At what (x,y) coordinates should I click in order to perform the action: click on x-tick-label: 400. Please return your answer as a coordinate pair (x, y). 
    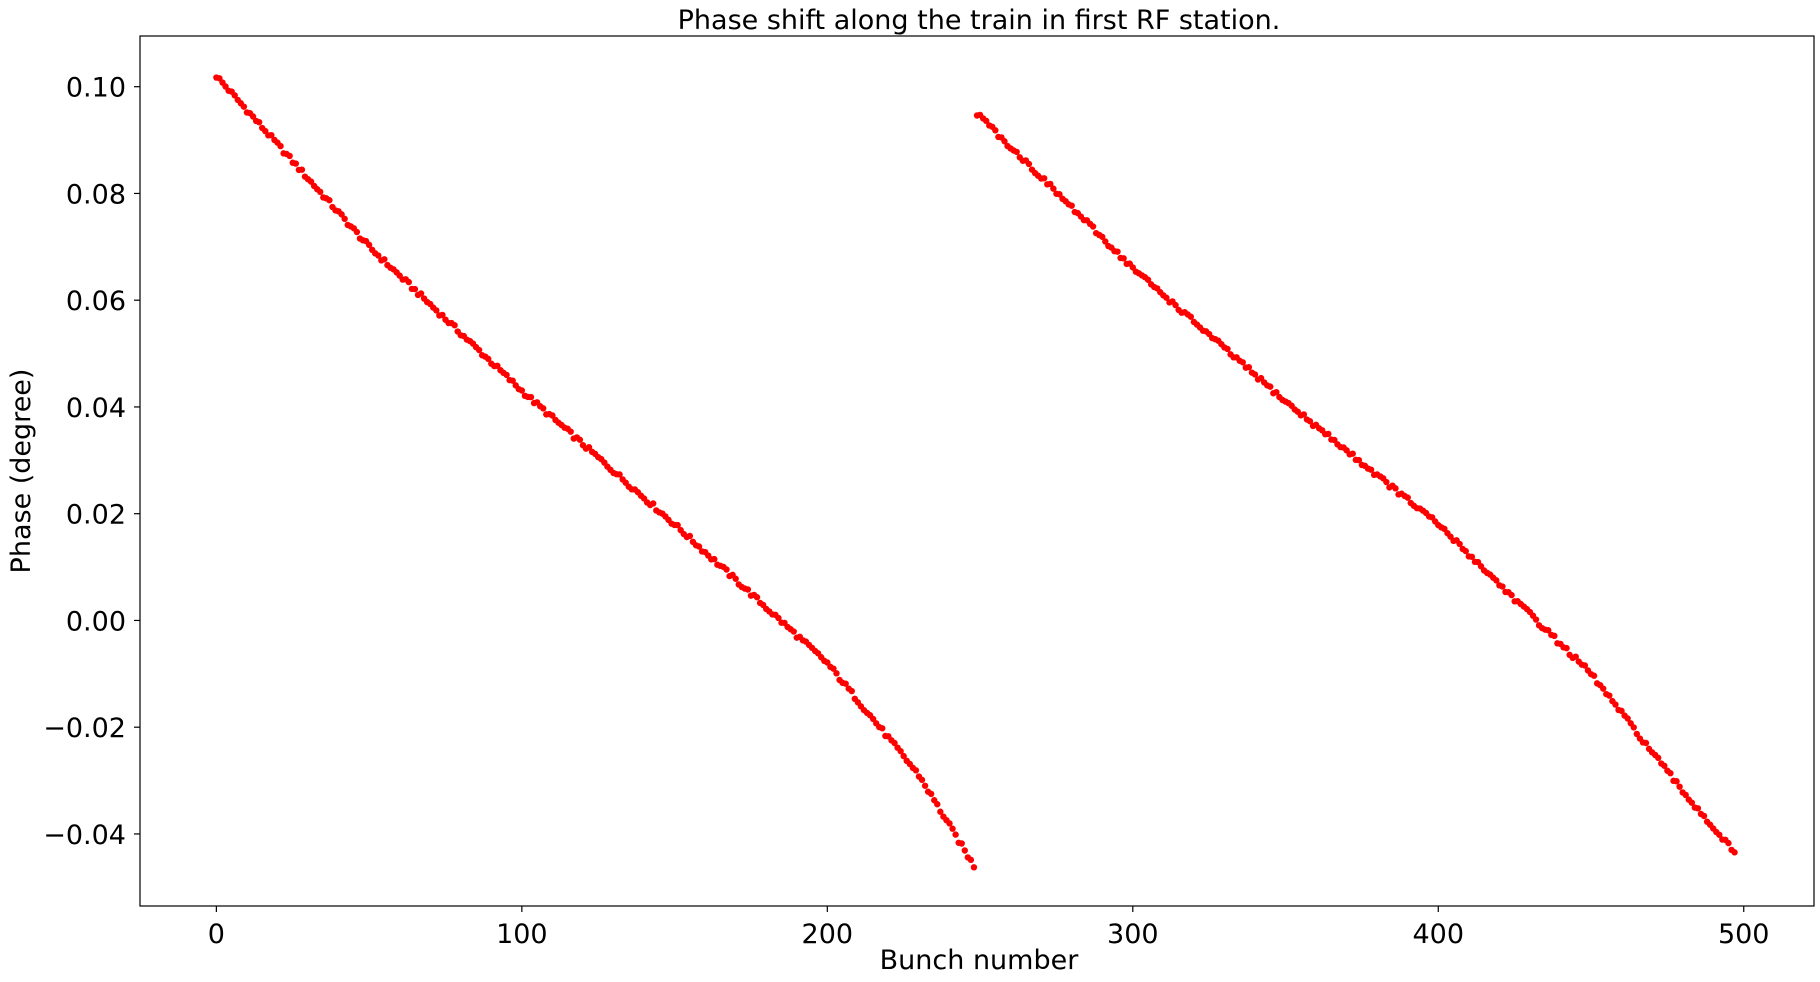
    Looking at the image, I should click on (1438, 934).